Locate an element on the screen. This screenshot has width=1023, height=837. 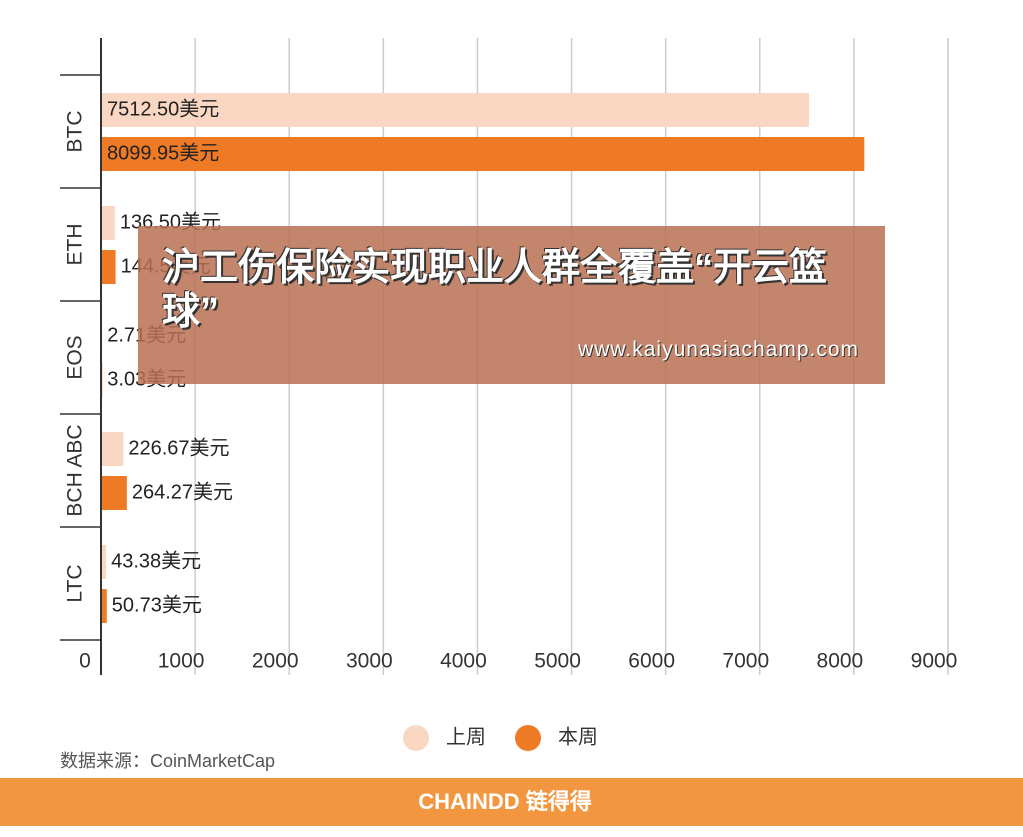
legend-label: 本周 is located at coordinates (578, 736).